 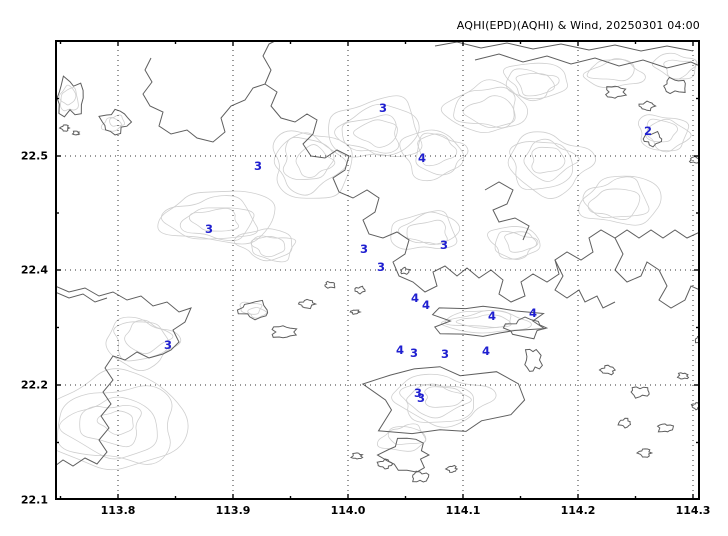 I want to click on station-aqhi-value: 2, so click(x=648, y=131).